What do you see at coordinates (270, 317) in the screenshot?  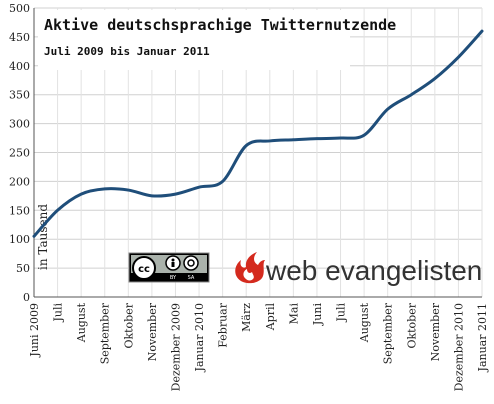 I see `x-tick-label: April` at bounding box center [270, 317].